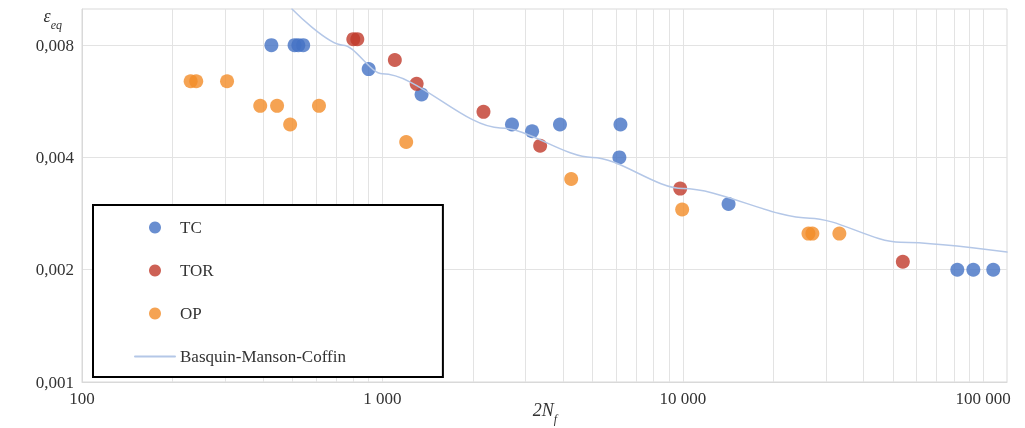 Image resolution: width=1025 pixels, height=428 pixels. What do you see at coordinates (191, 227) in the screenshot?
I see `legend-label: TC` at bounding box center [191, 227].